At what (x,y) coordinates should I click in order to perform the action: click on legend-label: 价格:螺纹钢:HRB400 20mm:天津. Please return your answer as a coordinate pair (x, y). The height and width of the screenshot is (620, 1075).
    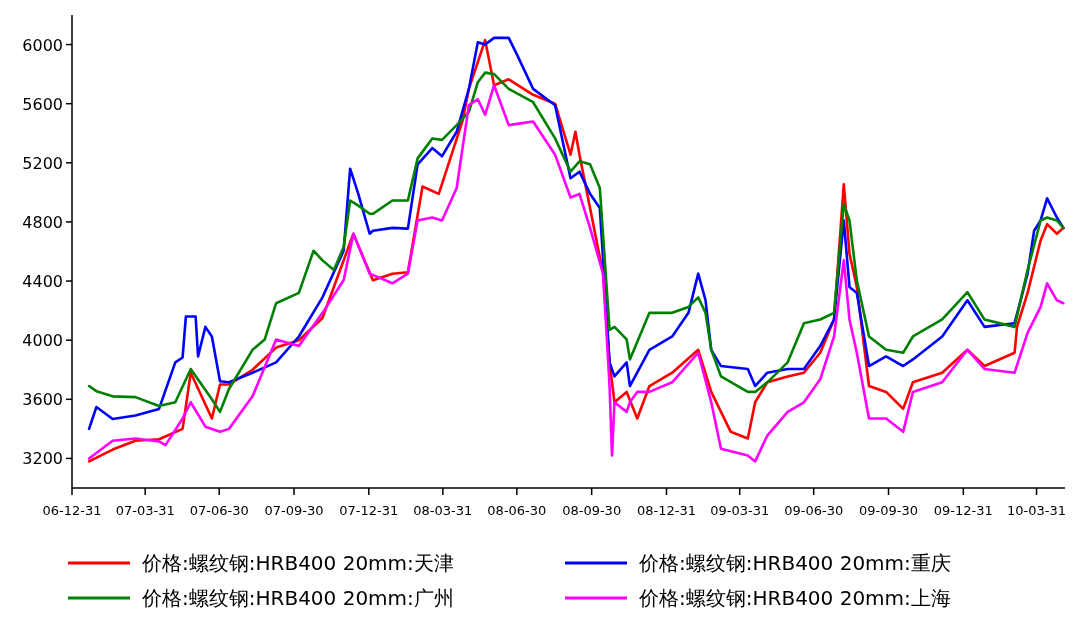
    Looking at the image, I should click on (297, 563).